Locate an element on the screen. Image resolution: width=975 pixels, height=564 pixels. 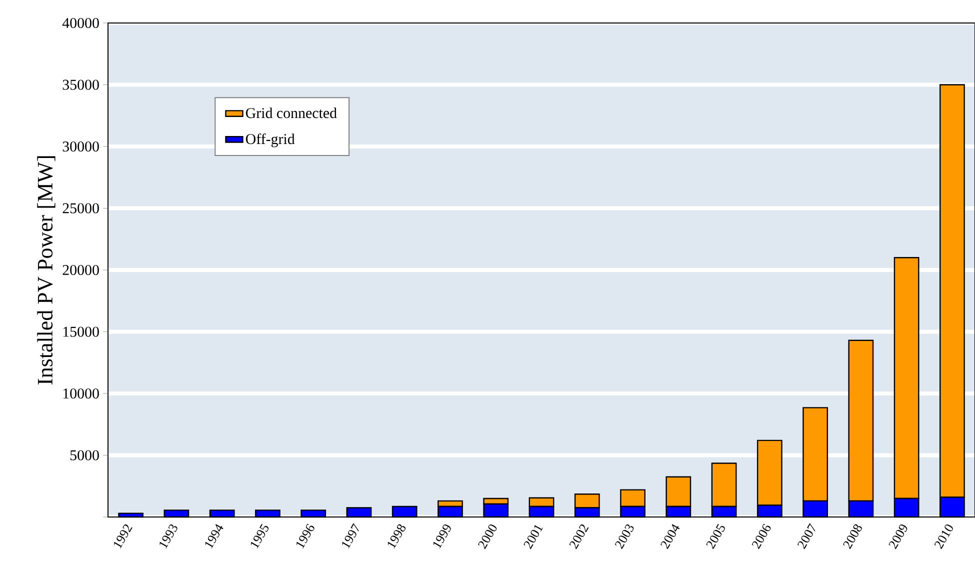
y-tick-label: 5000 is located at coordinates (84, 455).